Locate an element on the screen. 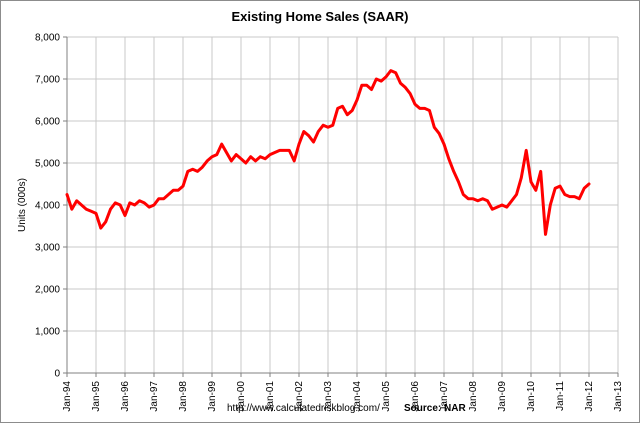 This screenshot has height=423, width=640. x-tick-label: Jan-03 is located at coordinates (328, 396).